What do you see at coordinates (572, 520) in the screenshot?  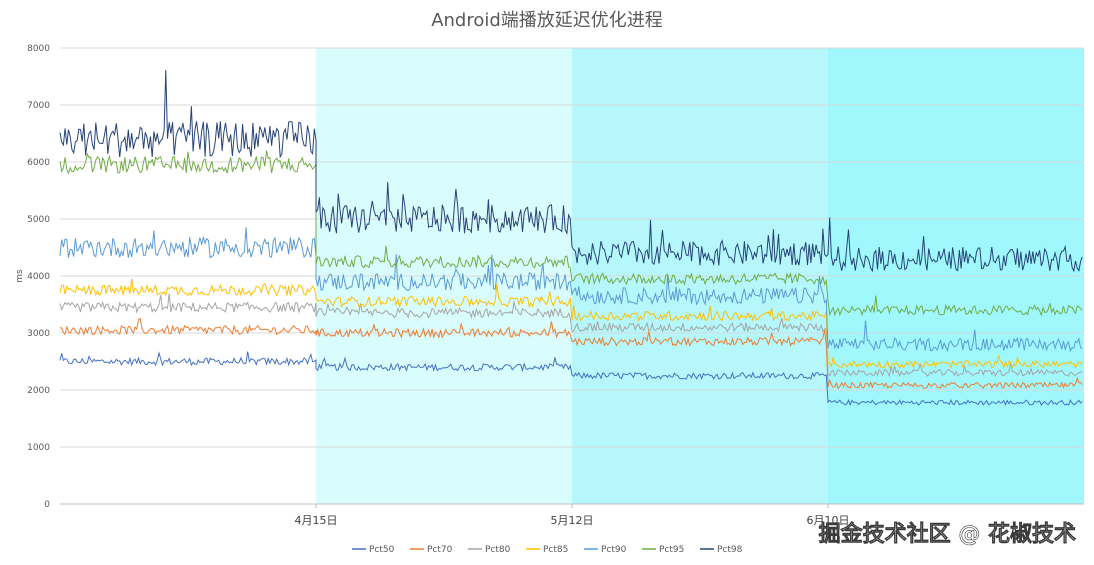 I see `x-tick-1: 5月12日` at bounding box center [572, 520].